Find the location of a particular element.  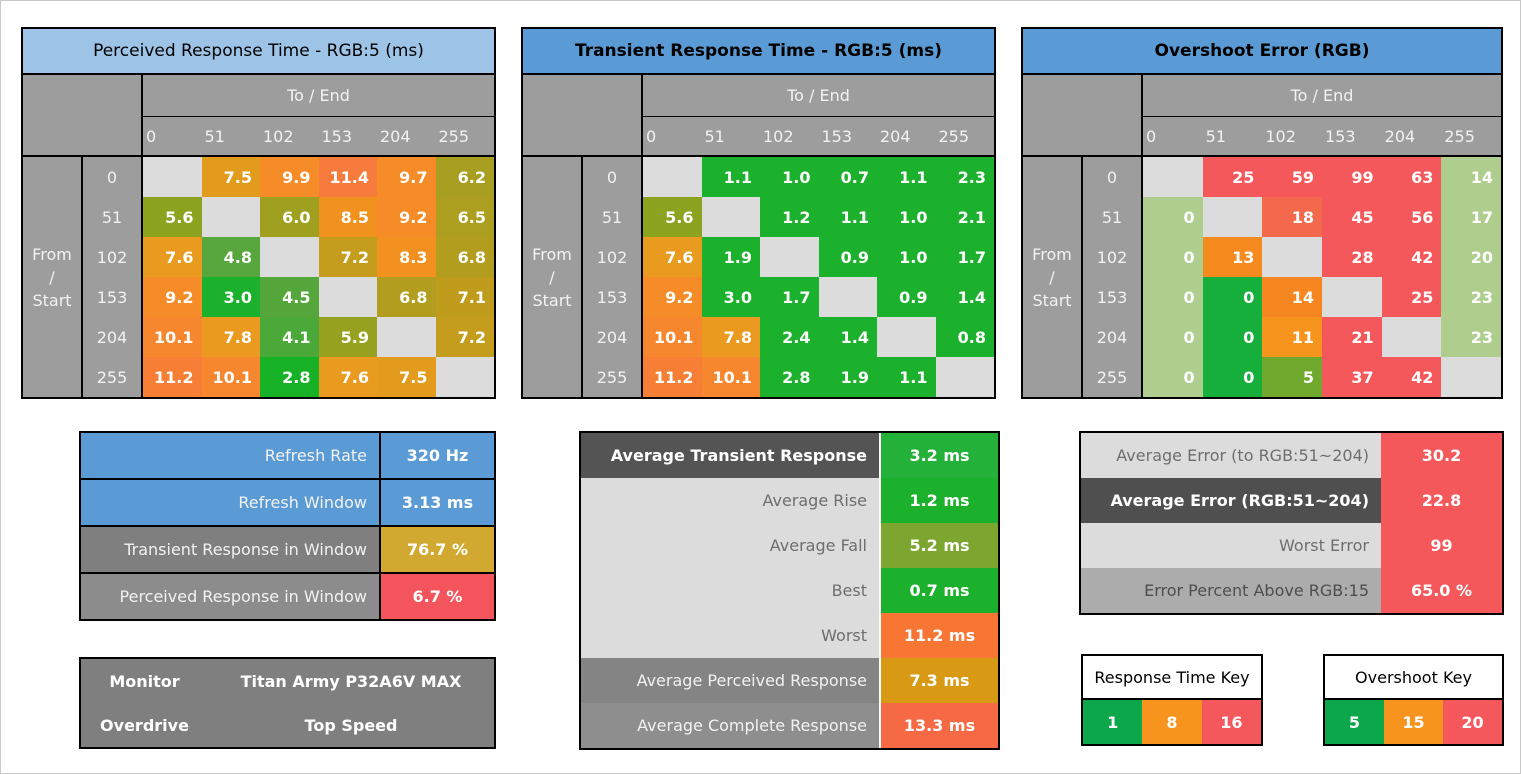

summary-label: Average Error (to RGB:51~204) is located at coordinates (1231, 455).